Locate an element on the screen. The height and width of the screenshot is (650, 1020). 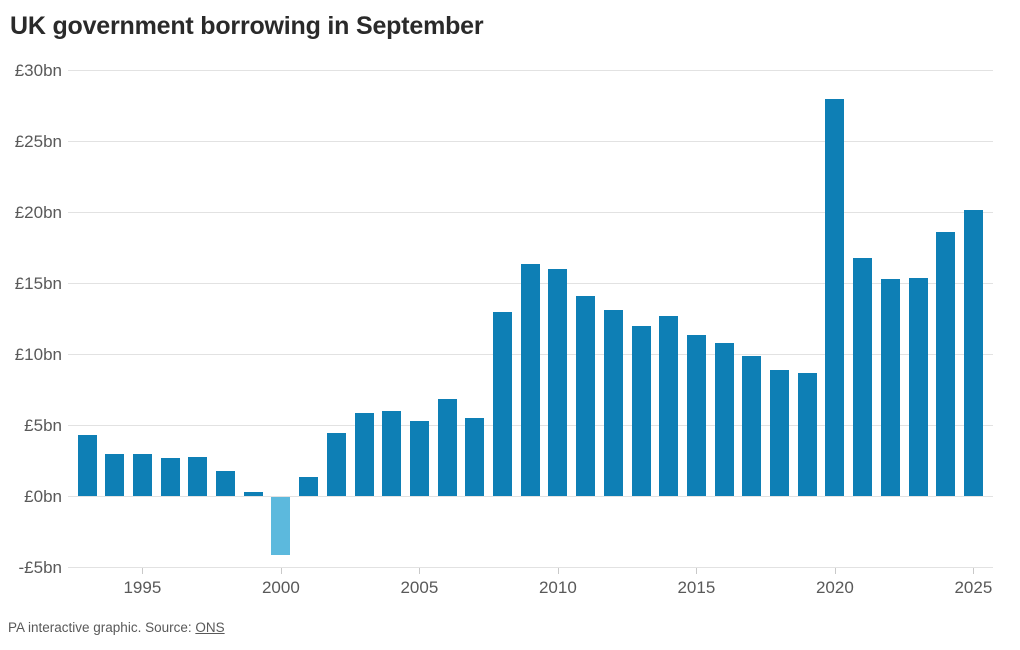
bar-2016 is located at coordinates (724, 420).